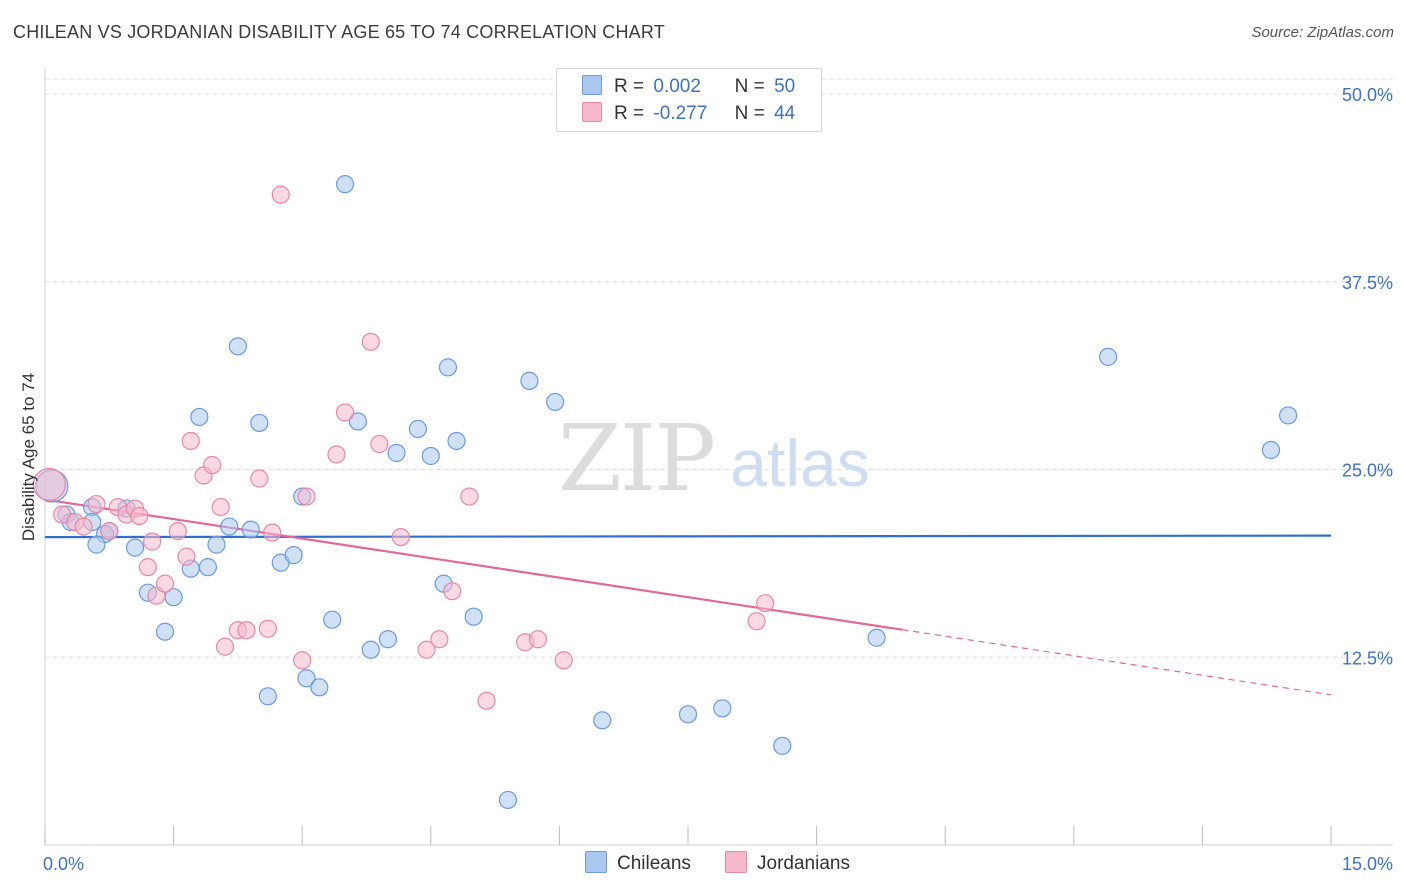 The width and height of the screenshot is (1406, 892). What do you see at coordinates (1367, 864) in the screenshot?
I see `x-tick-label-max: 15.0%` at bounding box center [1367, 864].